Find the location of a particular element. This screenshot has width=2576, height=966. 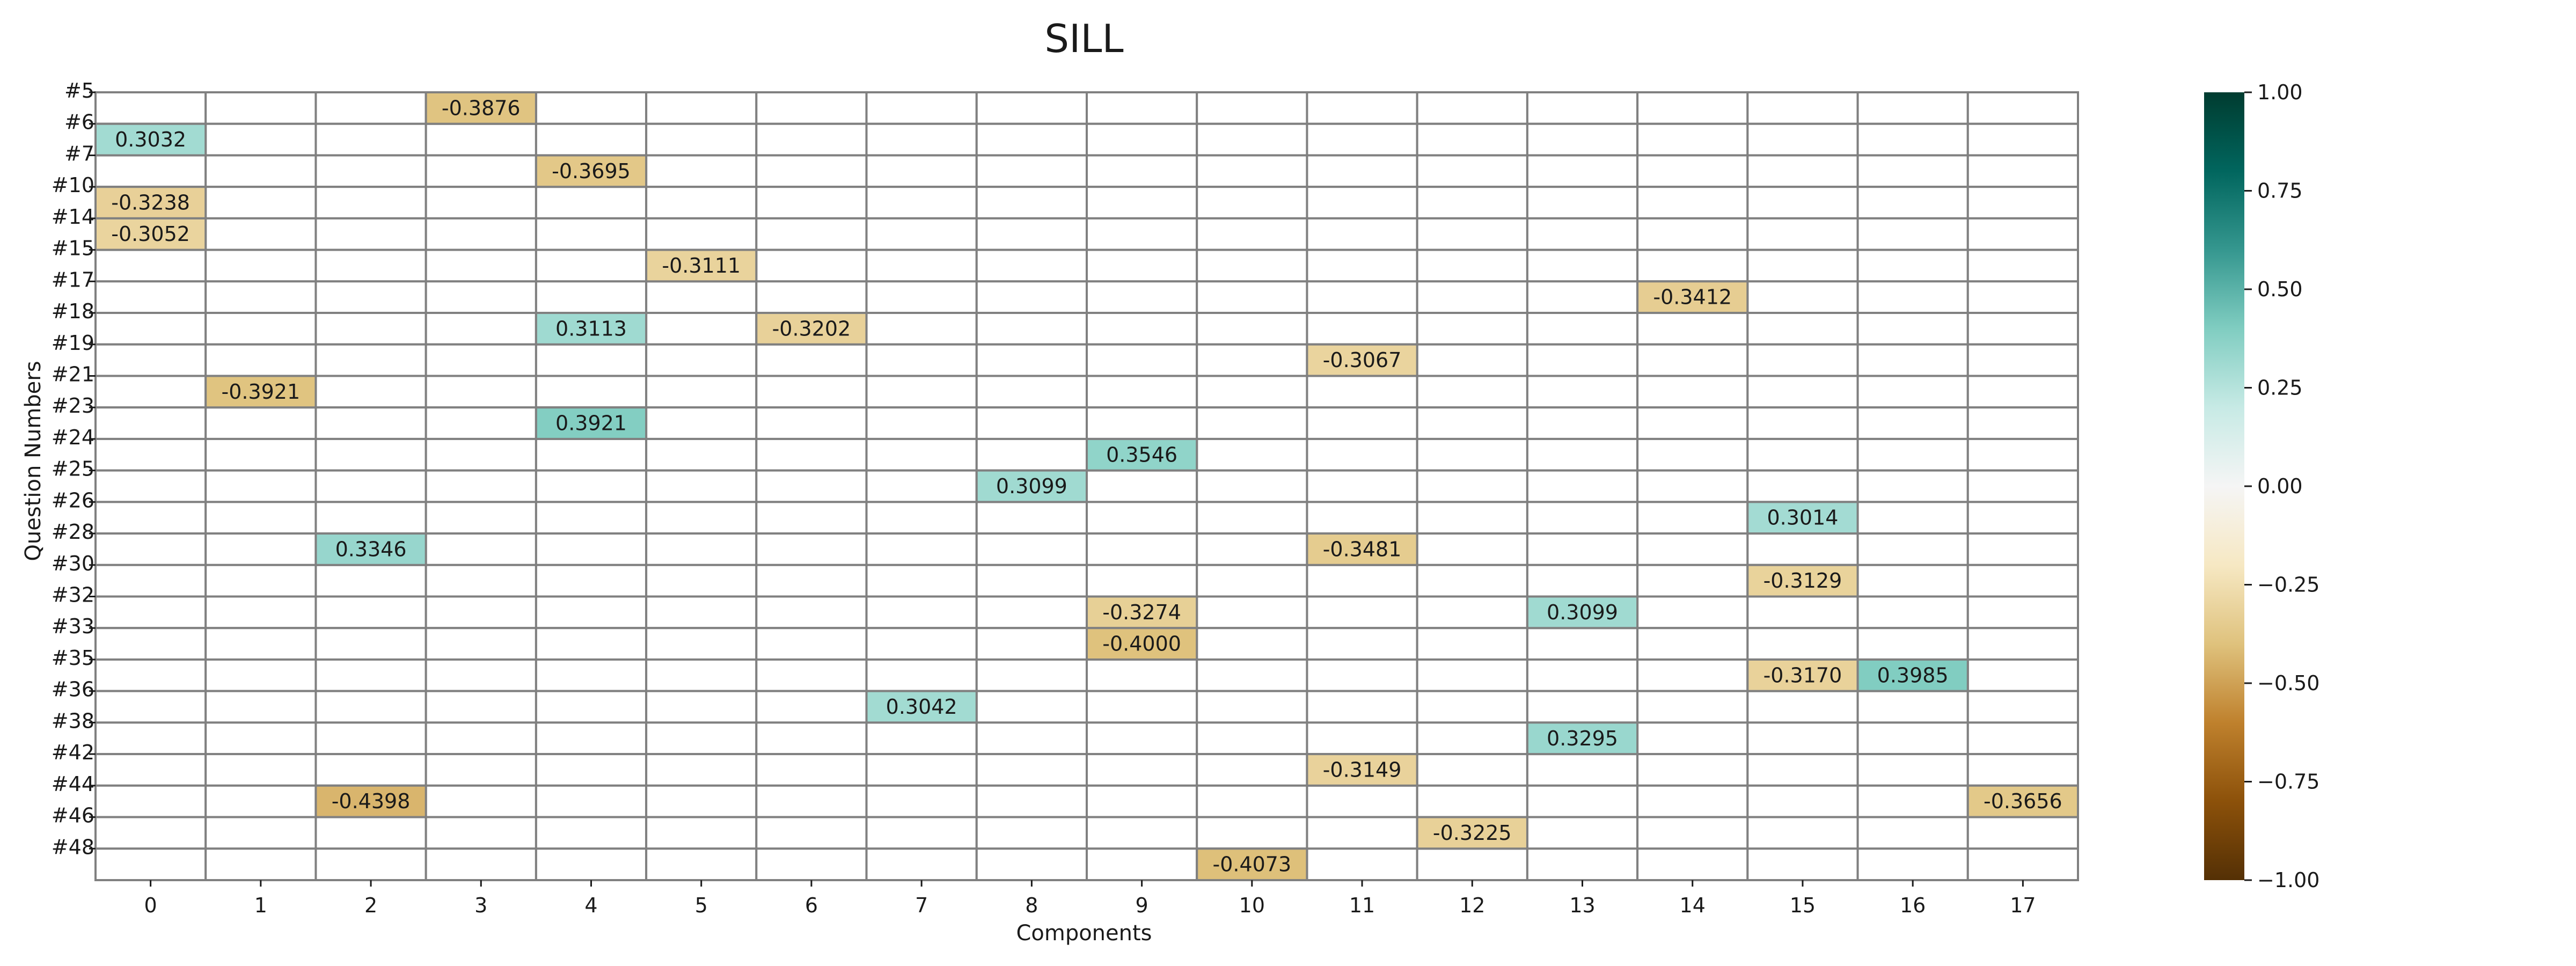

y-tick-label: #36 is located at coordinates (73, 689).